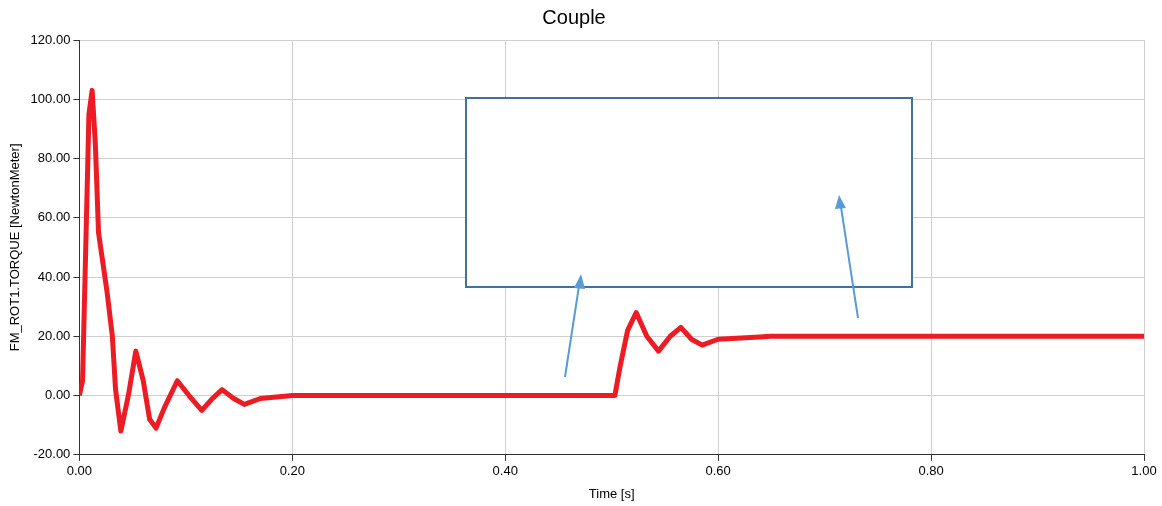 The height and width of the screenshot is (506, 1162). What do you see at coordinates (54, 217) in the screenshot?
I see `y-tick-label: 60.00` at bounding box center [54, 217].